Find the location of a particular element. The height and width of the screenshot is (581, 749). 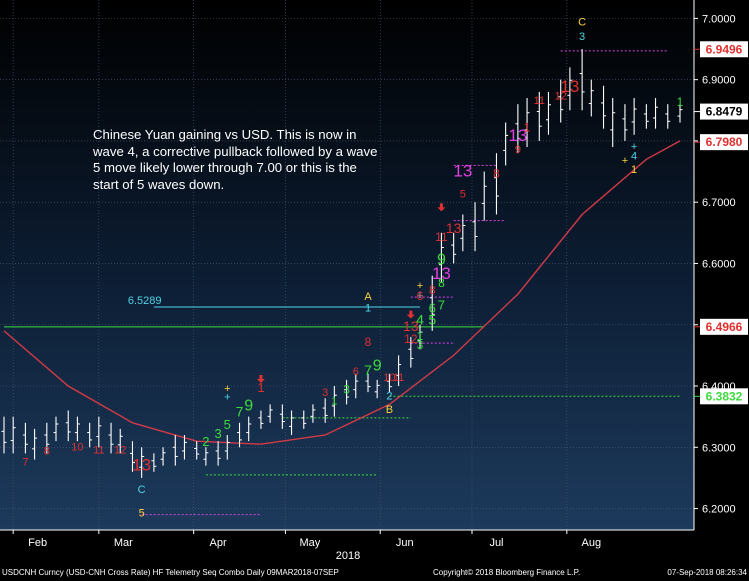

footer-timestamp: 07-Sep-2018 08:26:34 is located at coordinates (707, 572).